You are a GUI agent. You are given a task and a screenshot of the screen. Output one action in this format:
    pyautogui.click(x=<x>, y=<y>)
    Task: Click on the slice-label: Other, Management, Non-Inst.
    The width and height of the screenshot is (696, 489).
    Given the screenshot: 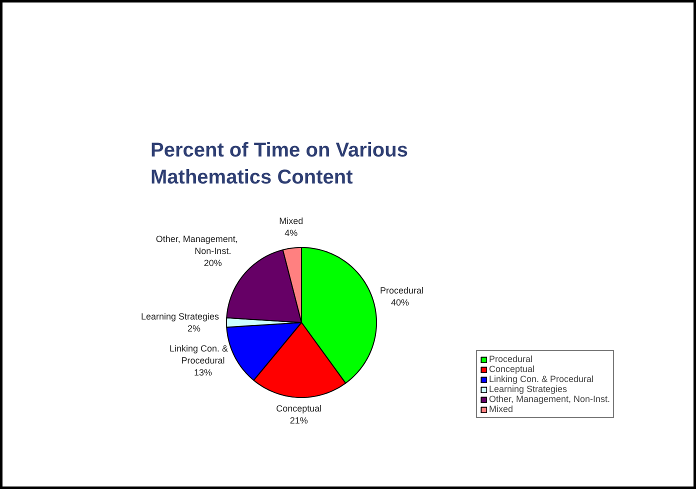 What is the action you would take?
    pyautogui.click(x=197, y=245)
    